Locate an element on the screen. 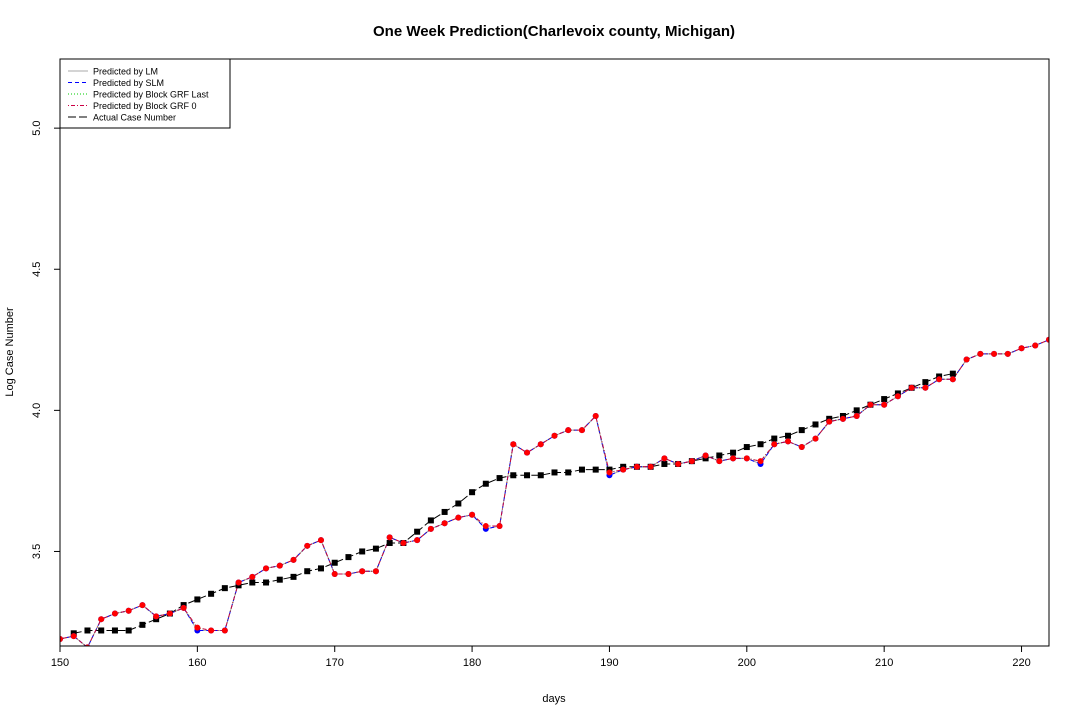  x-axis-label: days is located at coordinates (554, 699).